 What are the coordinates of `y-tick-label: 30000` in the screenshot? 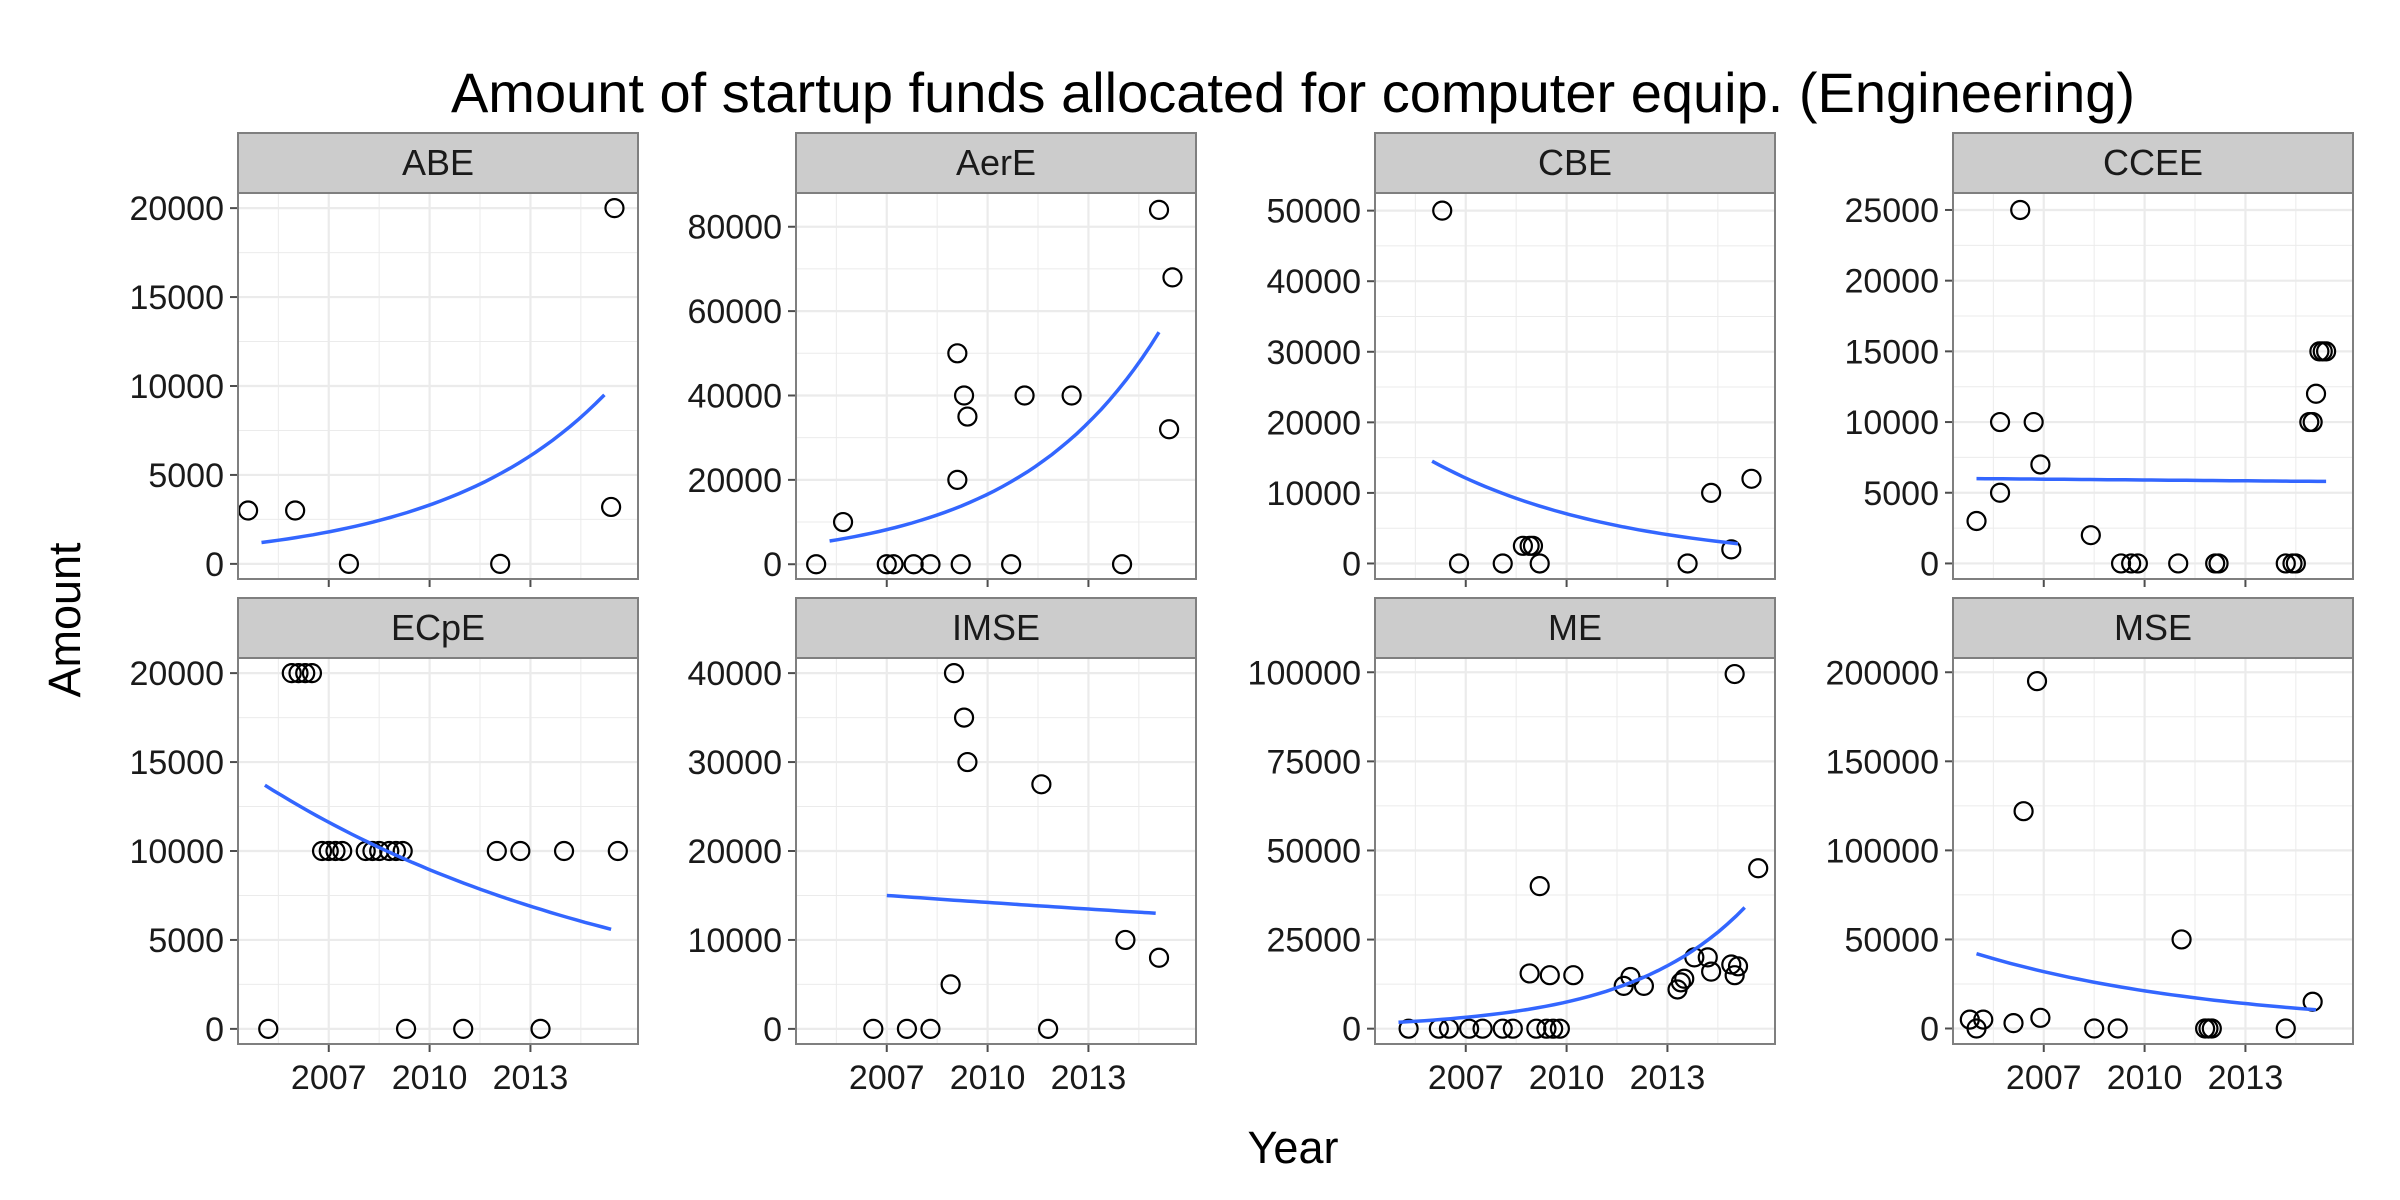 It's located at (1313, 353).